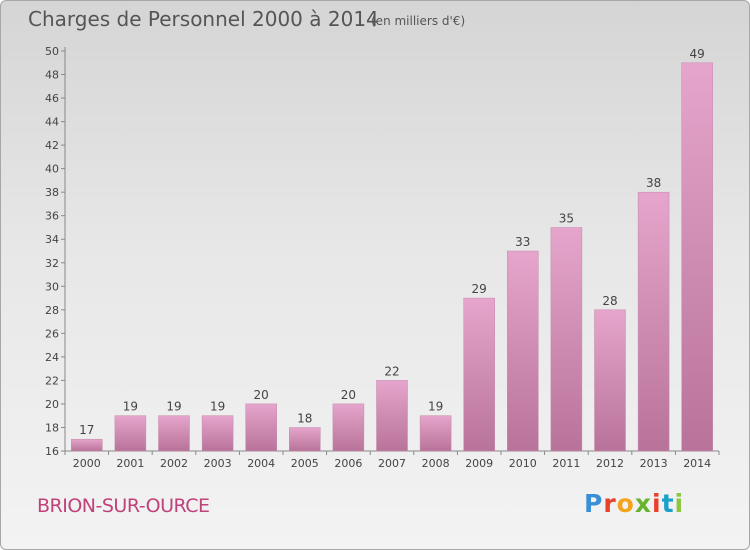 The height and width of the screenshot is (550, 750). What do you see at coordinates (479, 289) in the screenshot?
I see `value-label-2009: 29` at bounding box center [479, 289].